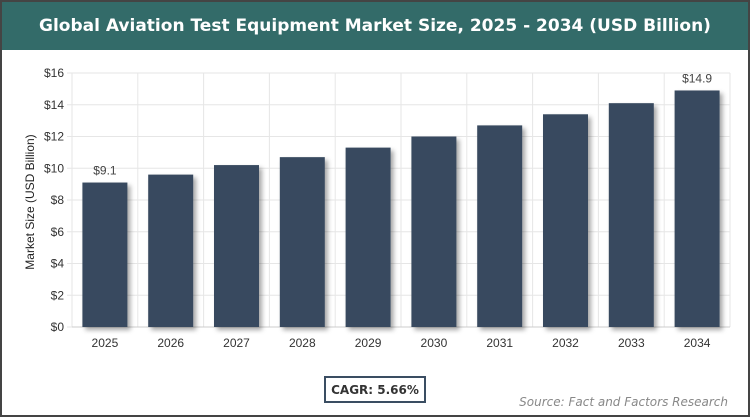  What do you see at coordinates (58, 200) in the screenshot?
I see `y-tick-label: $8` at bounding box center [58, 200].